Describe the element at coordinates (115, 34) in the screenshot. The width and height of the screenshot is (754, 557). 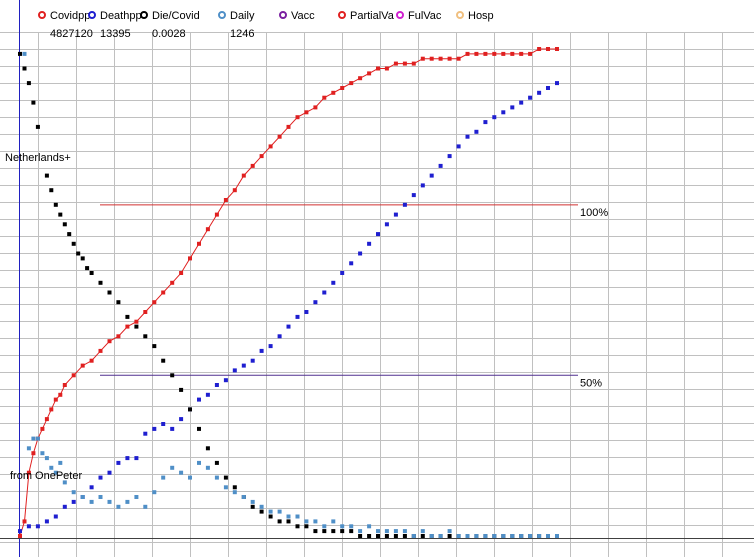
I see `legend-value: 13395` at that location.